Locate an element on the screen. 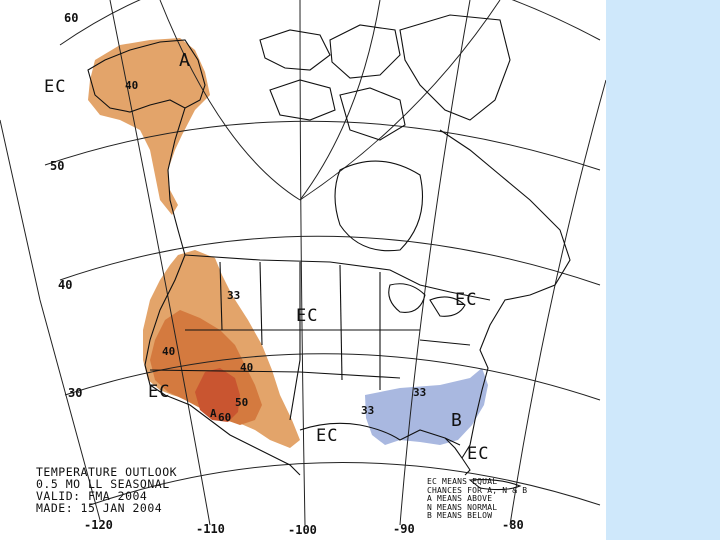 The width and height of the screenshot is (720, 540). lon-label-80: -80 is located at coordinates (513, 525).